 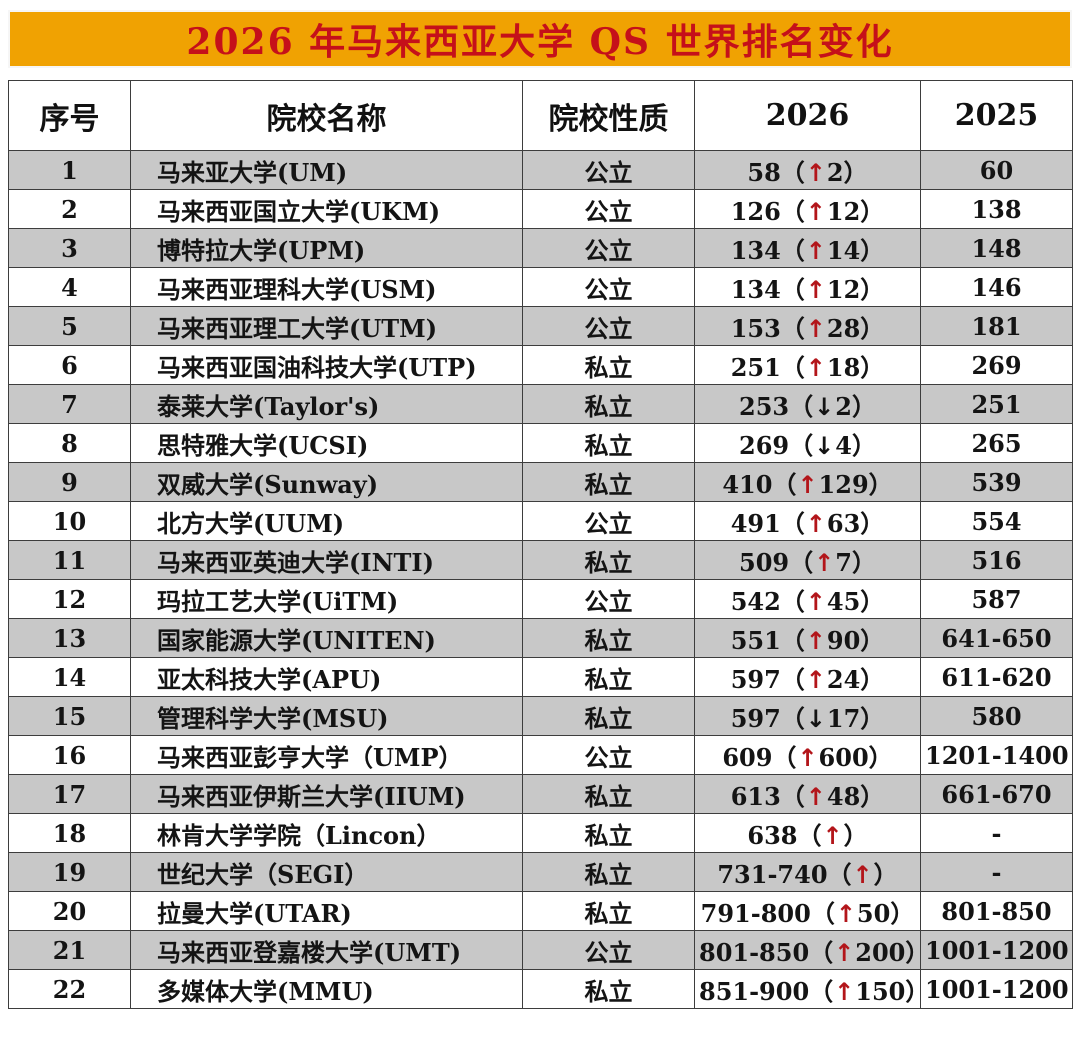 What do you see at coordinates (807, 170) in the screenshot?
I see `rank-2026-cell: 58（↑2）` at bounding box center [807, 170].